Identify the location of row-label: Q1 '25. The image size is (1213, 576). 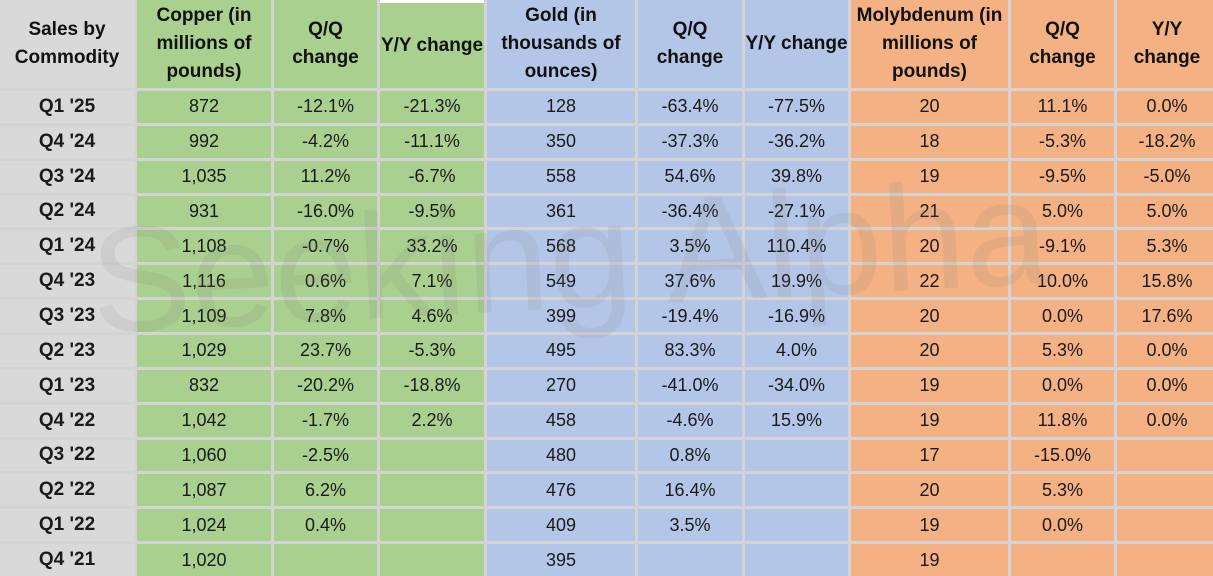
(67, 107).